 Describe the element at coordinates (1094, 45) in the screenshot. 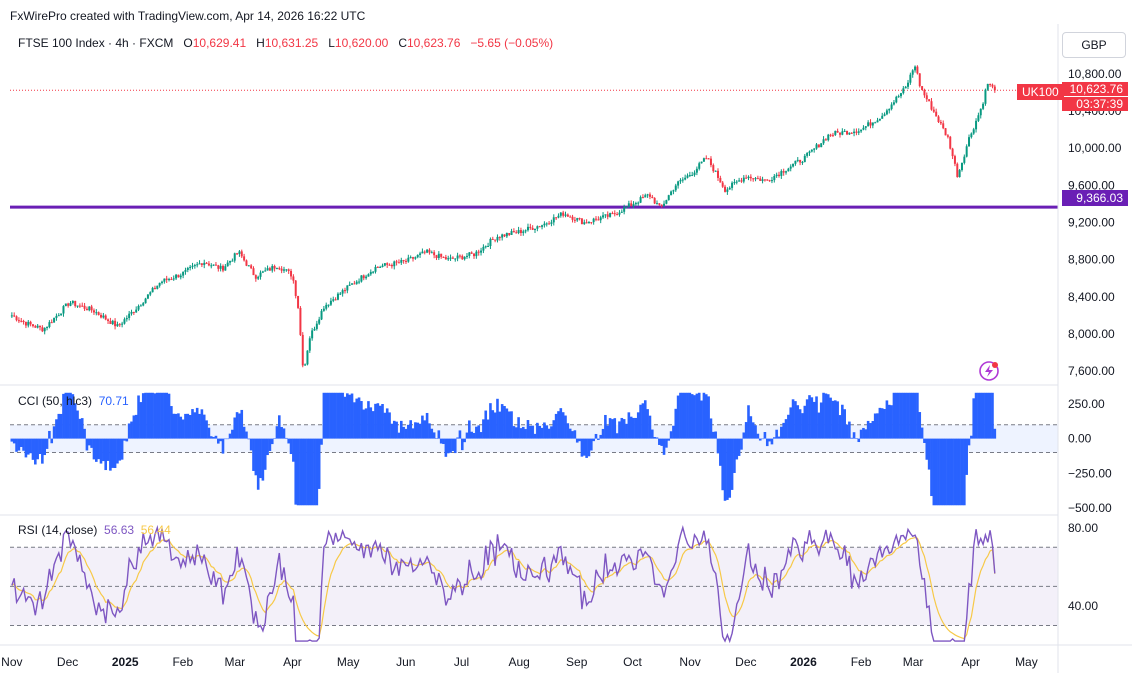

I see `currency-button: GBP` at that location.